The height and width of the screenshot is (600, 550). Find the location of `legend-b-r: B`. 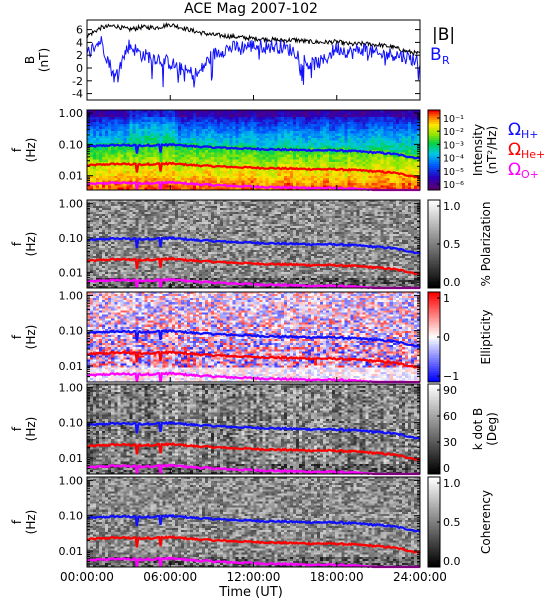

legend-b-r: B is located at coordinates (436, 55).